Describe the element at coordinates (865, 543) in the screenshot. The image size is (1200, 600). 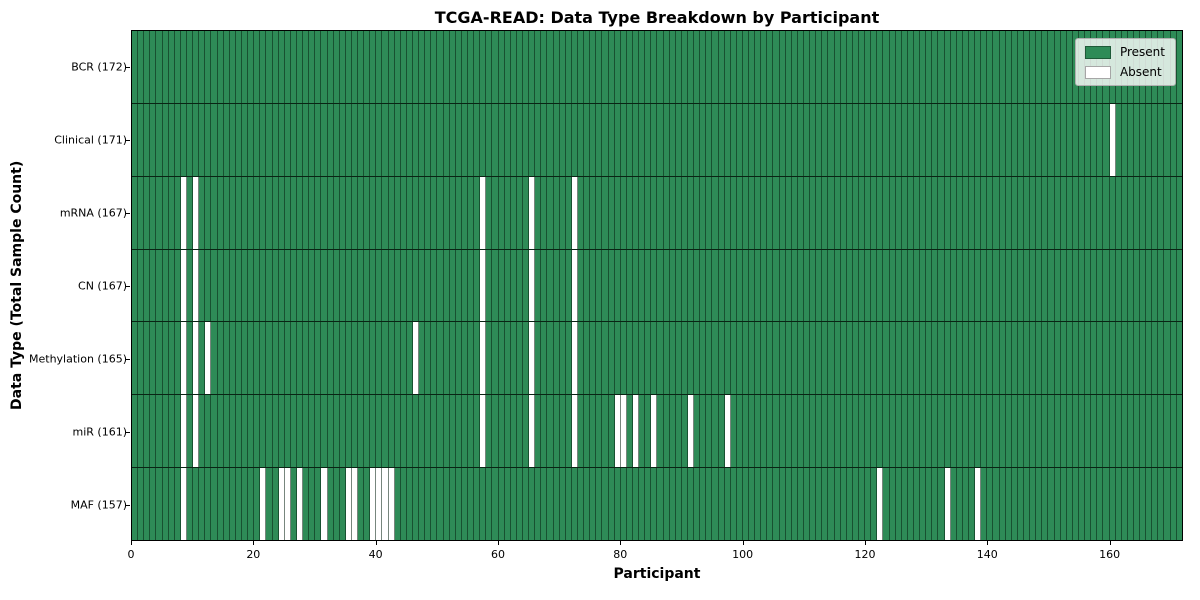
I see `x-tick-mark` at that location.